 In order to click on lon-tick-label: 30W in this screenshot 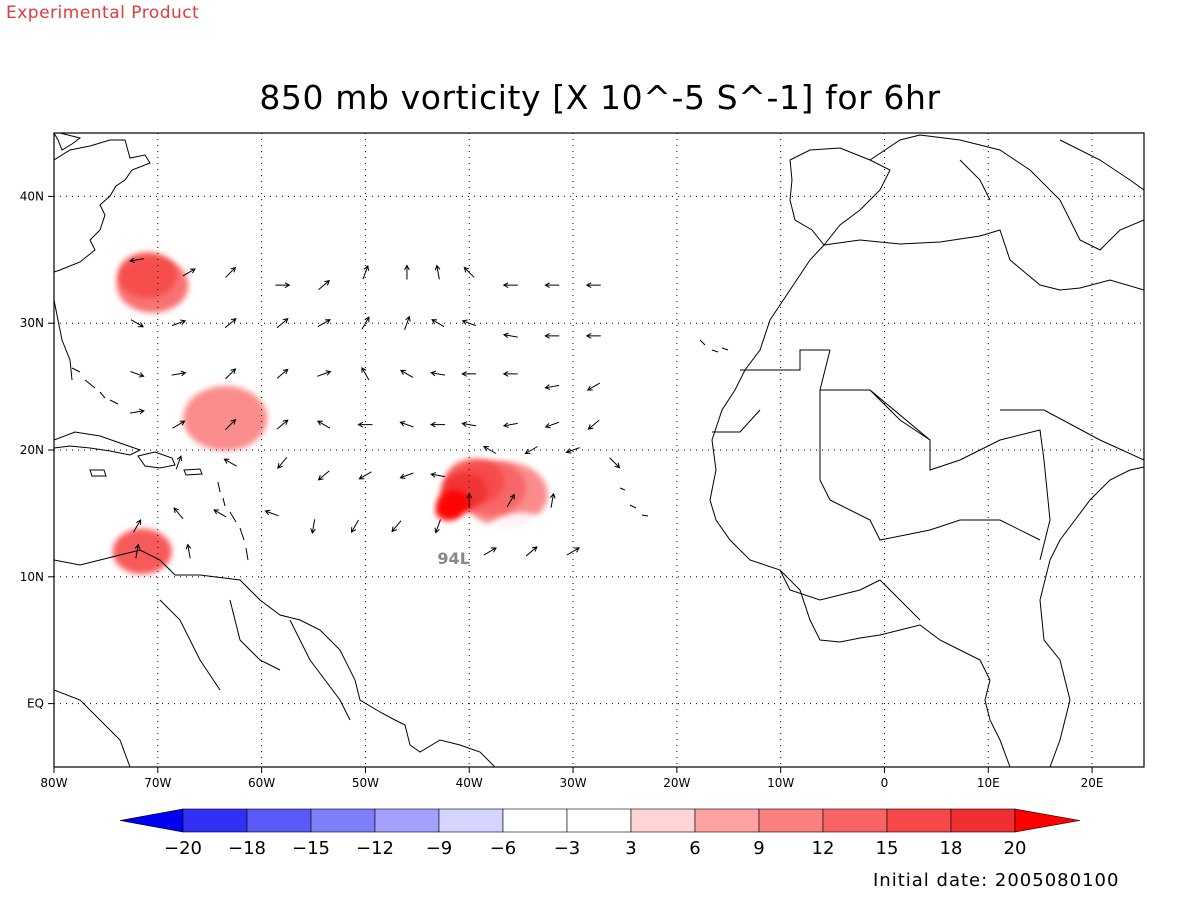, I will do `click(572, 783)`.